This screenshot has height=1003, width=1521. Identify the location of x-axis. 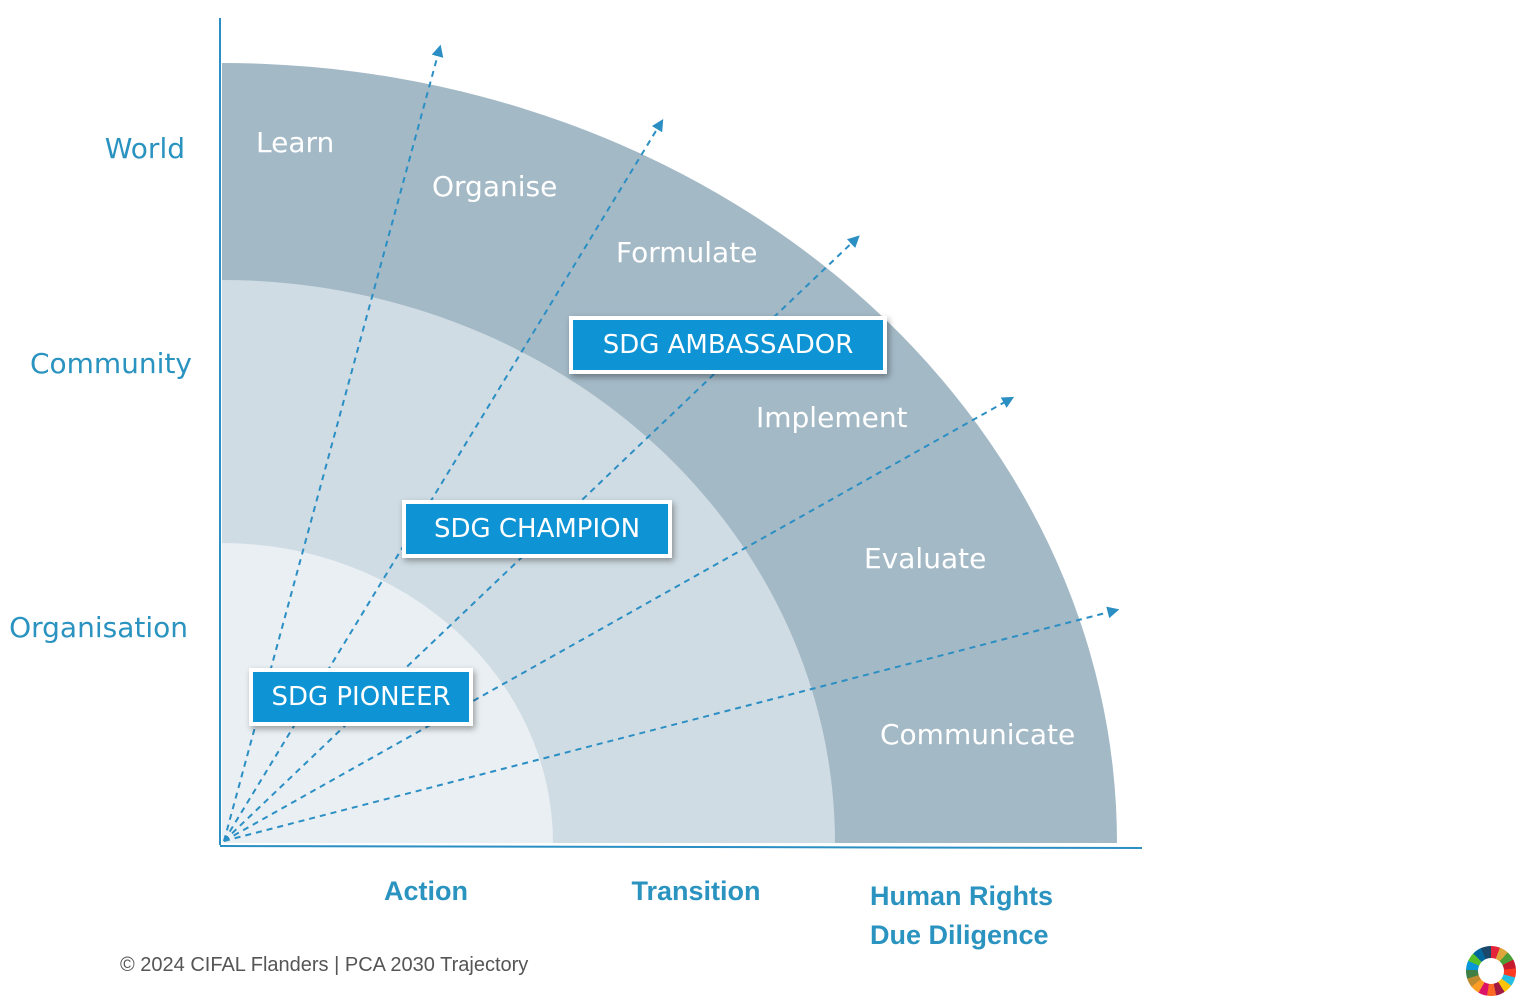
(681, 847).